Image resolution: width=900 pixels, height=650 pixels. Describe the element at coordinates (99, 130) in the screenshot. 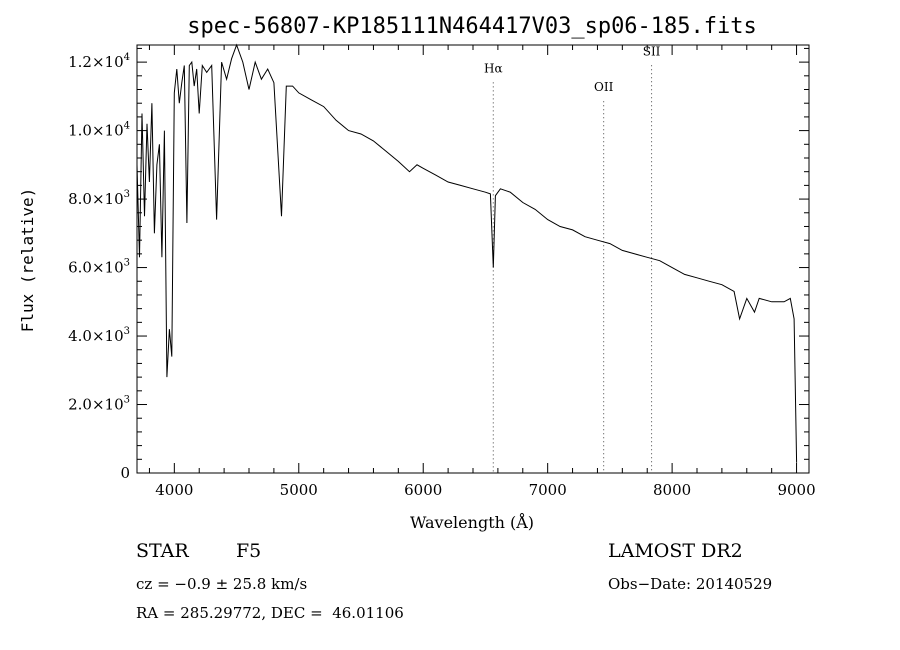

I see `y-tick-label: 1.0×104` at that location.